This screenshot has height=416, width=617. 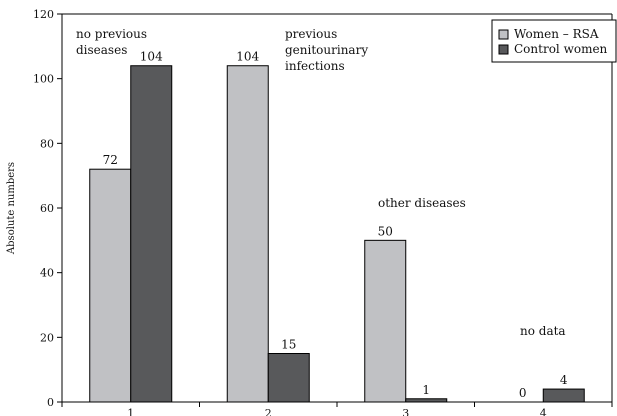 What do you see at coordinates (543, 331) in the screenshot?
I see `annotation-text: no data` at bounding box center [543, 331].